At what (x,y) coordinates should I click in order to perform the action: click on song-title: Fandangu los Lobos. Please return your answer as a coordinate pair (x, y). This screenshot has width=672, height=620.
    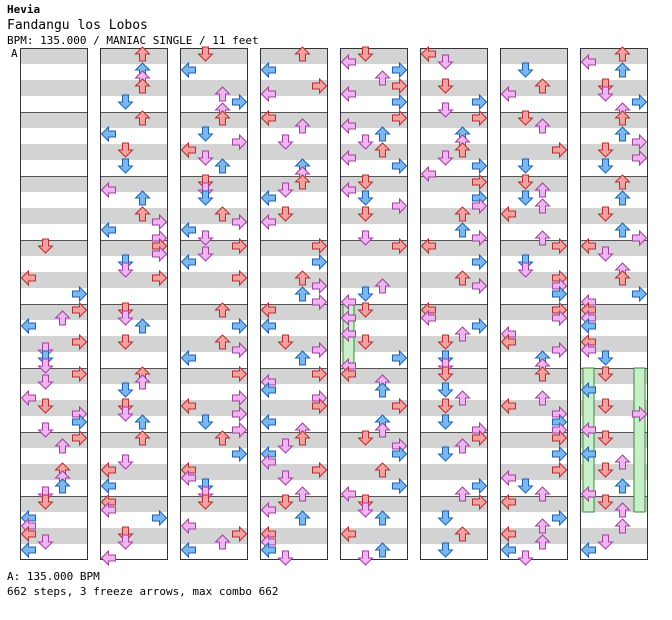
    Looking at the image, I should click on (77, 25).